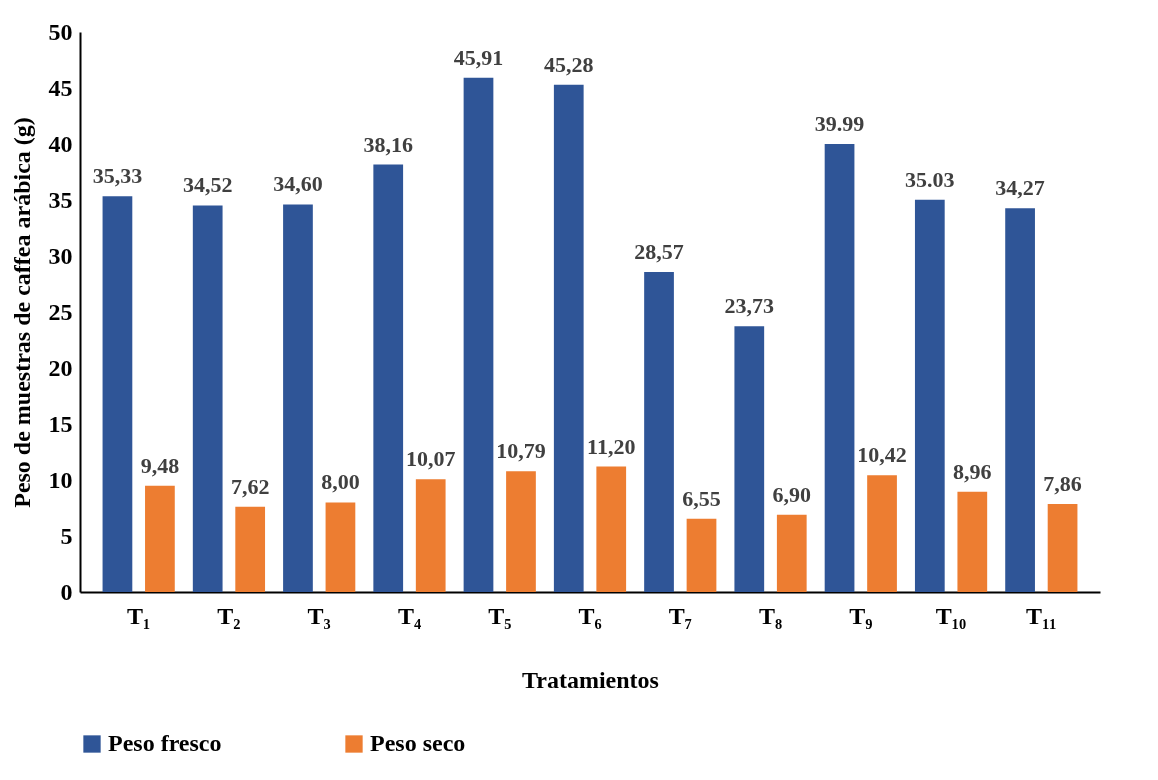  What do you see at coordinates (66, 535) in the screenshot?
I see `y-tick-label: 5` at bounding box center [66, 535].